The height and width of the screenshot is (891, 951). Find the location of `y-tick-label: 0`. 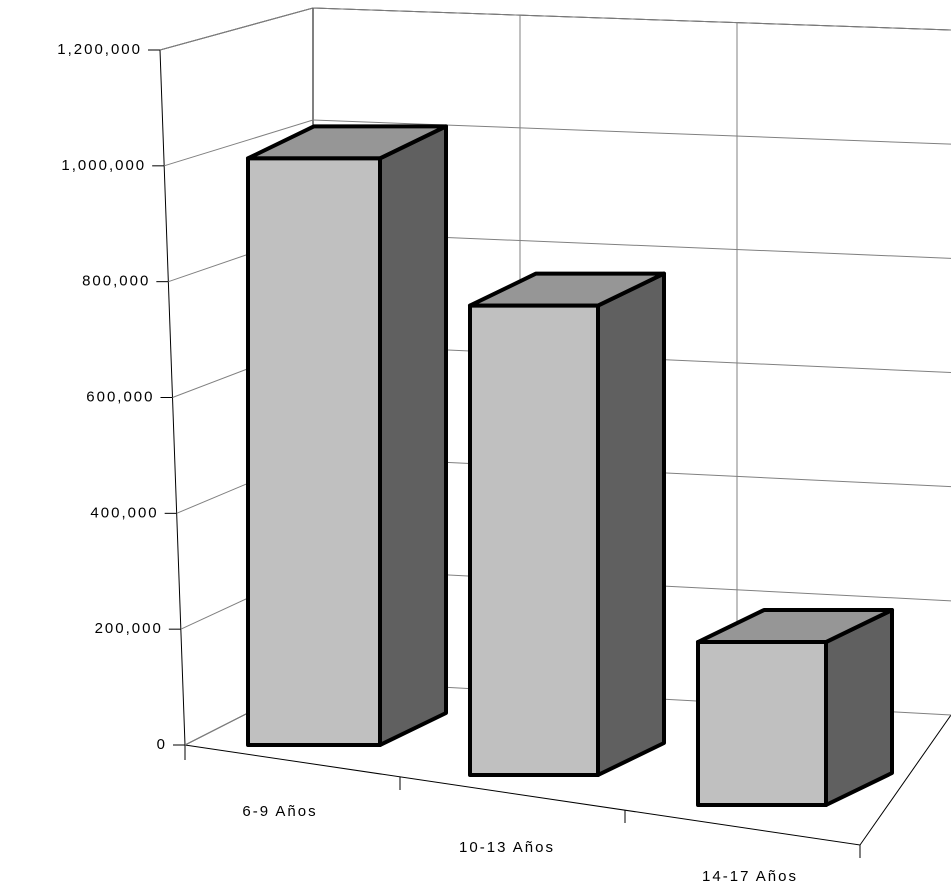

y-tick-label: 0 is located at coordinates (162, 744).